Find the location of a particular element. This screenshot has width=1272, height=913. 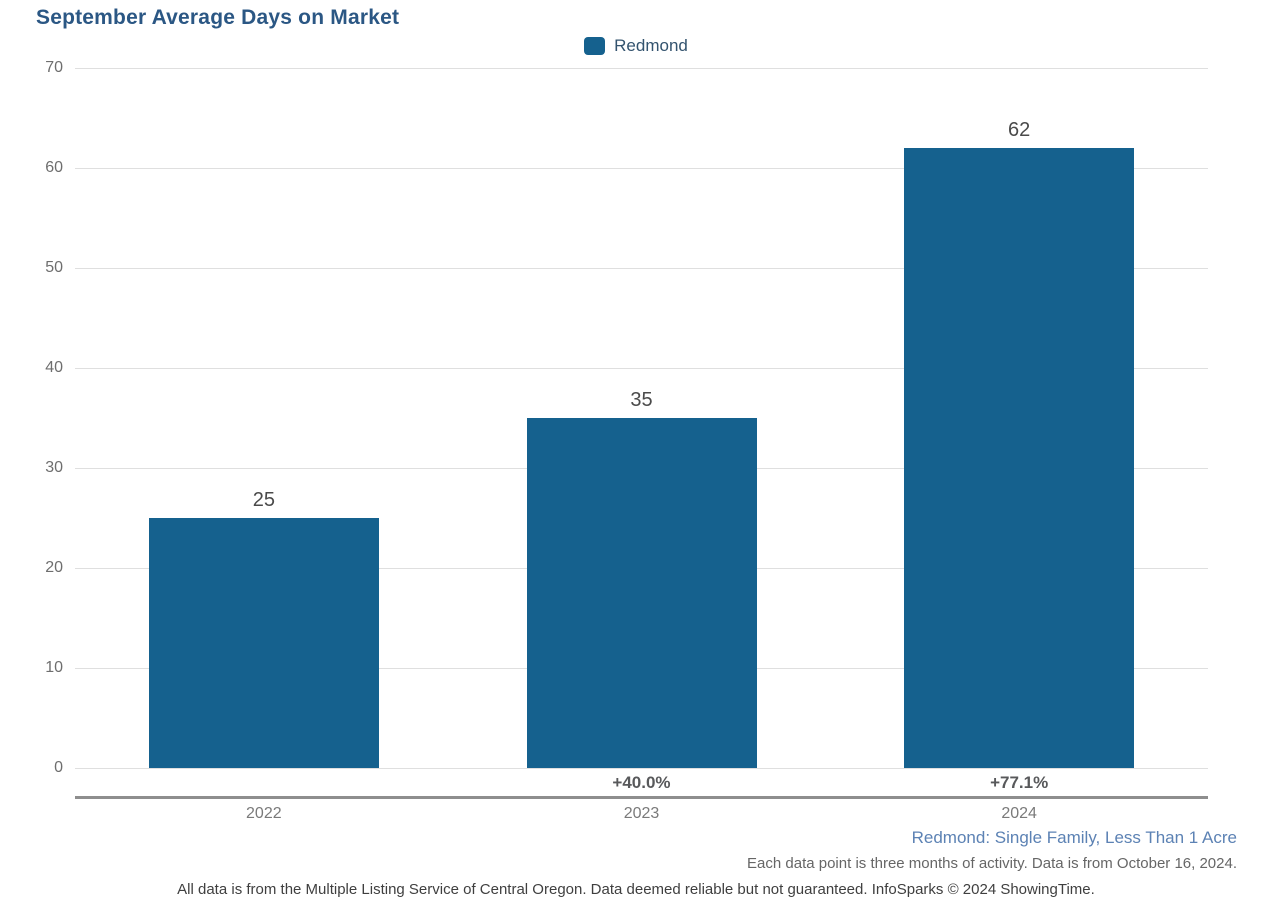

chart-title: September Average Days on Market is located at coordinates (218, 17).